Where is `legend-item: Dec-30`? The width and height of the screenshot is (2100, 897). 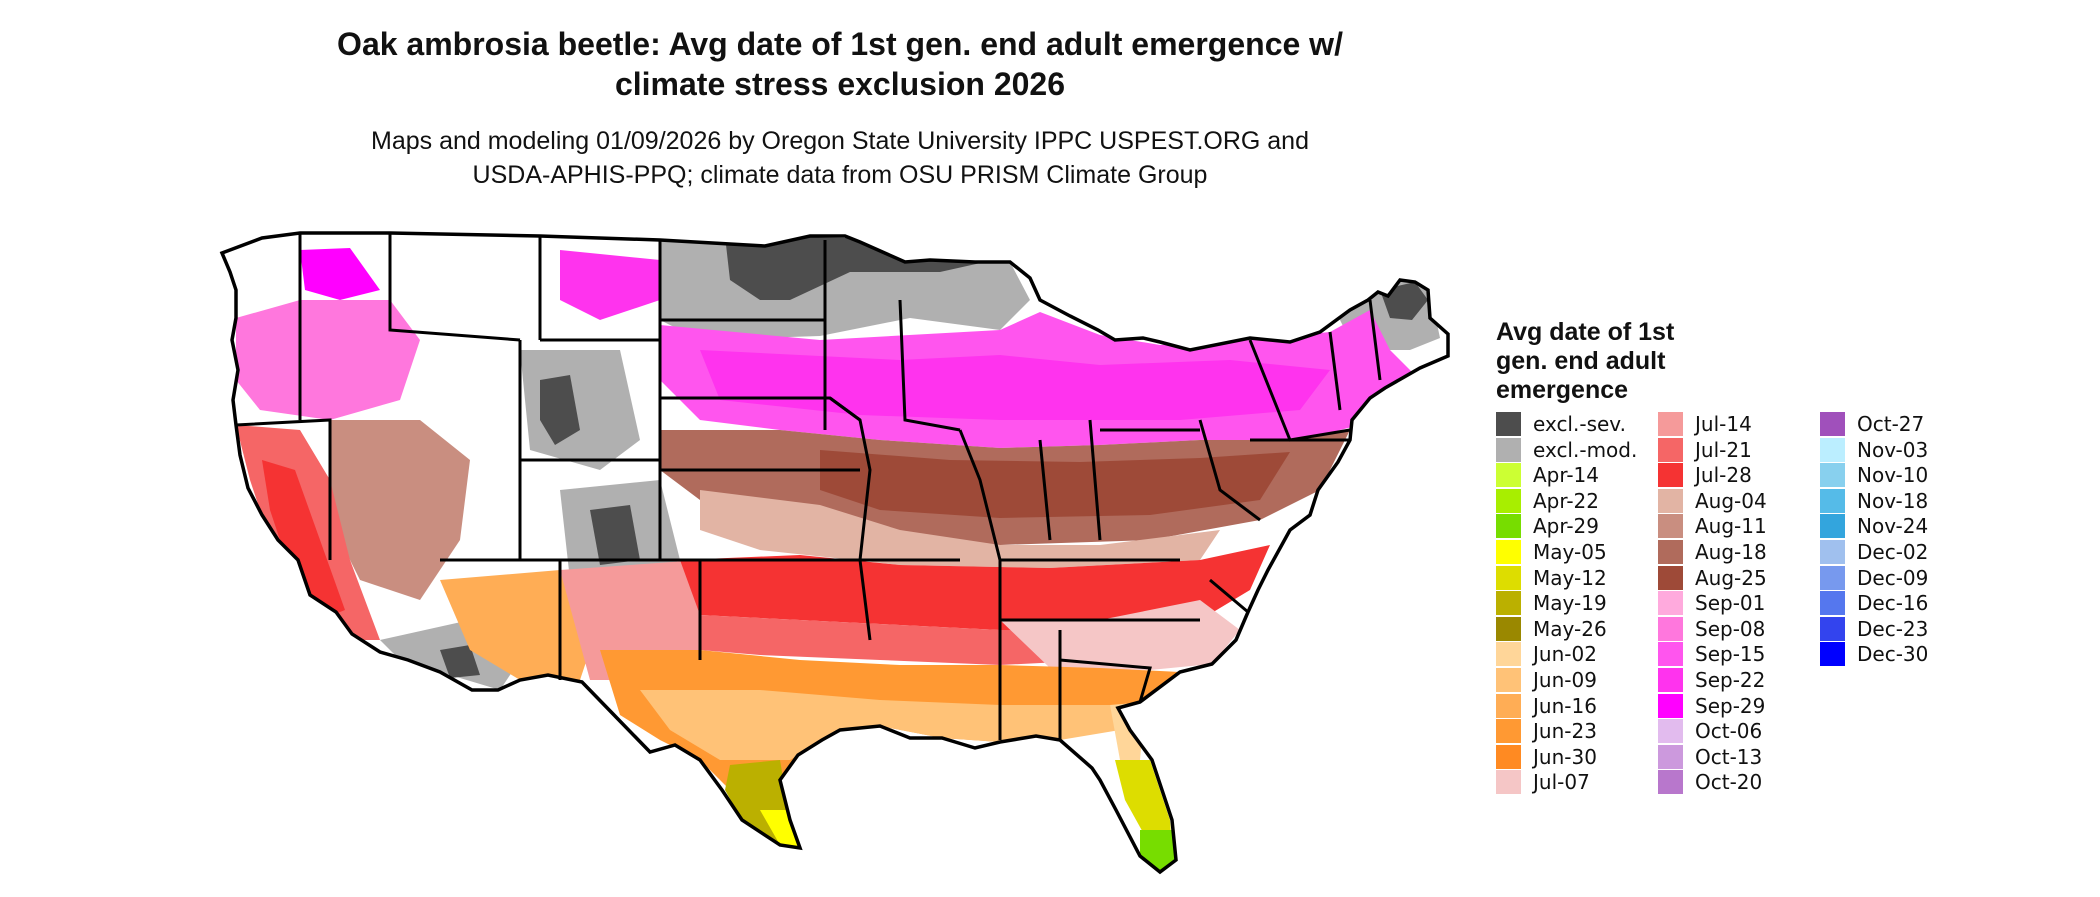 legend-item: Dec-30 is located at coordinates (1874, 654).